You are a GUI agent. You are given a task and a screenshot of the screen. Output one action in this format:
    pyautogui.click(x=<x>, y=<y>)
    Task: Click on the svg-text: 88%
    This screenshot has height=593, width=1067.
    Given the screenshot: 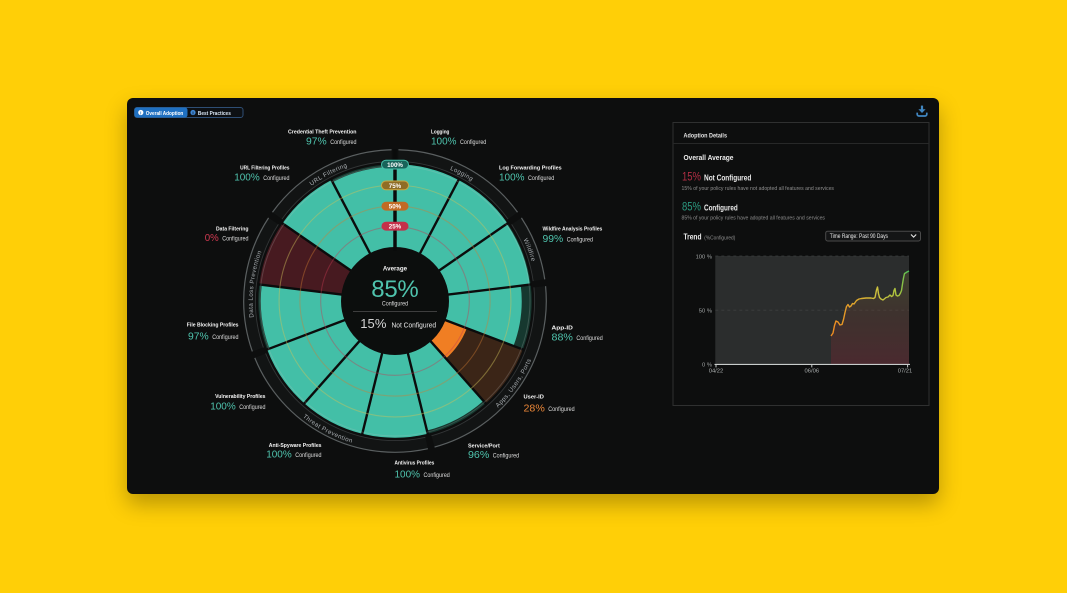 What is the action you would take?
    pyautogui.click(x=562, y=338)
    